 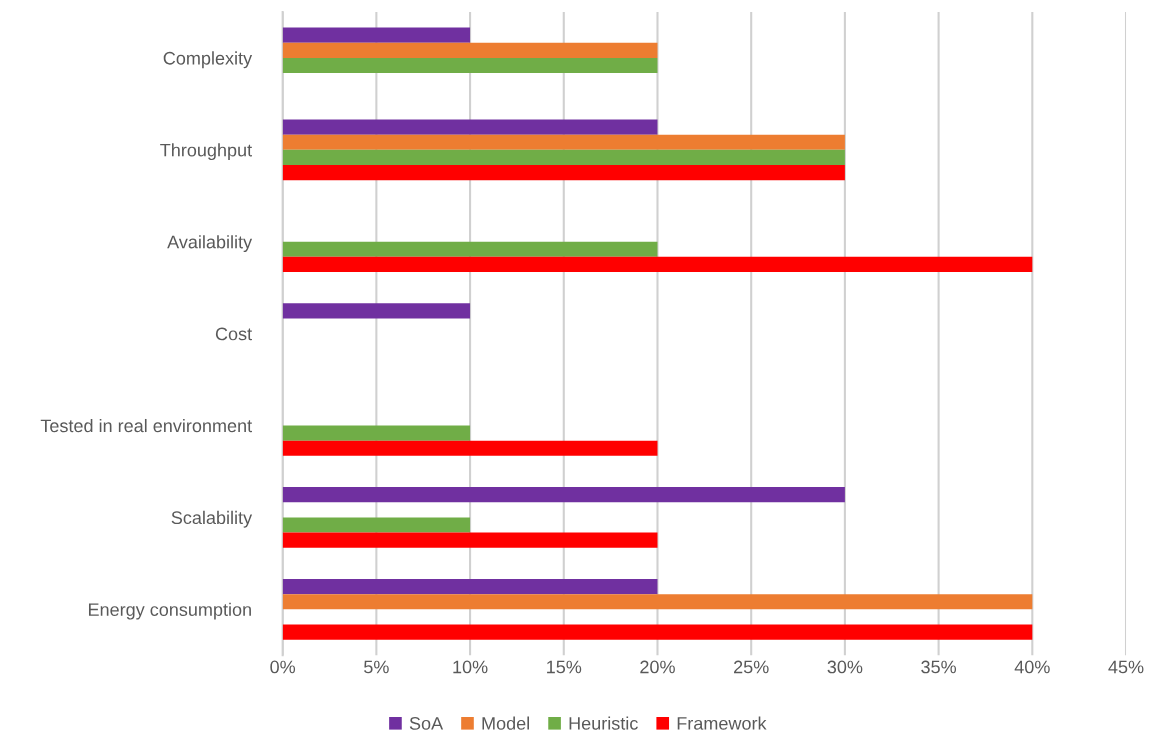 I want to click on legend-label: Model, so click(x=505, y=723).